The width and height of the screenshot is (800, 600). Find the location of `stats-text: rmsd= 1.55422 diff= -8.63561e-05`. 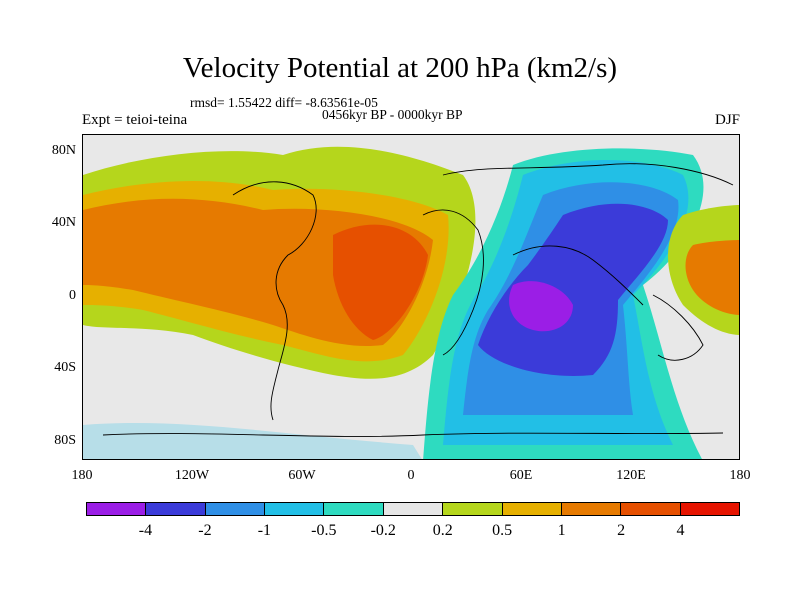

stats-text: rmsd= 1.55422 diff= -8.63561e-05 is located at coordinates (284, 102).